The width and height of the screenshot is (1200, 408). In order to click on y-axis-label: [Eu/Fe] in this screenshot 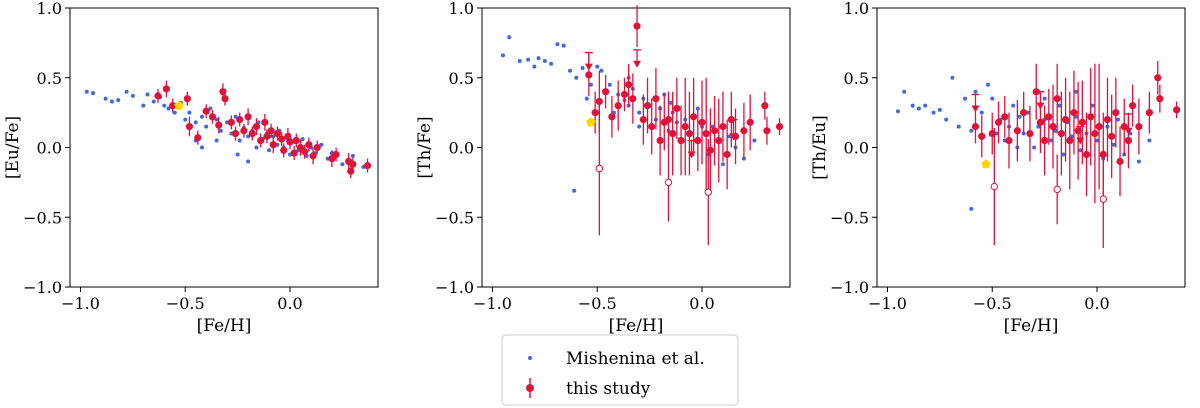, I will do `click(13, 147)`.